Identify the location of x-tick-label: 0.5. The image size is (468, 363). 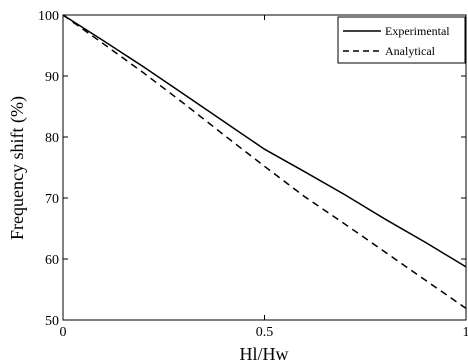
(265, 332).